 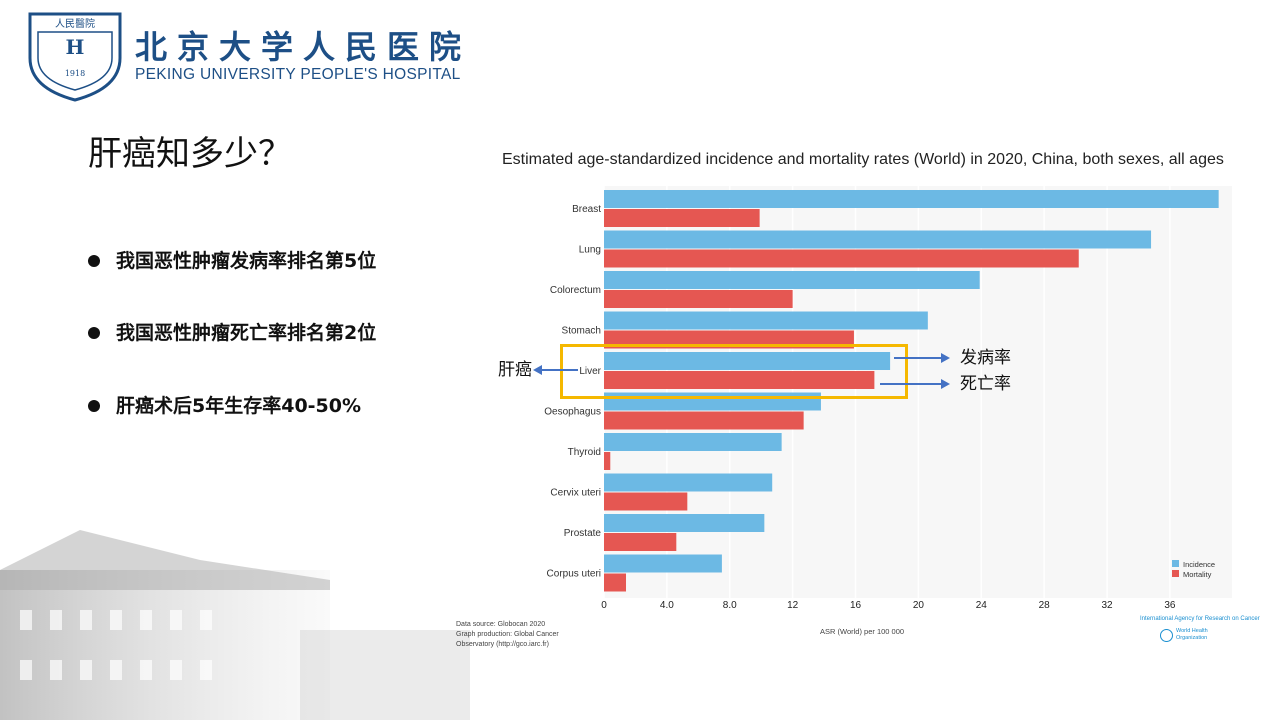 What do you see at coordinates (985, 384) in the screenshot?
I see `mortality-cn-label: 死亡率` at bounding box center [985, 384].